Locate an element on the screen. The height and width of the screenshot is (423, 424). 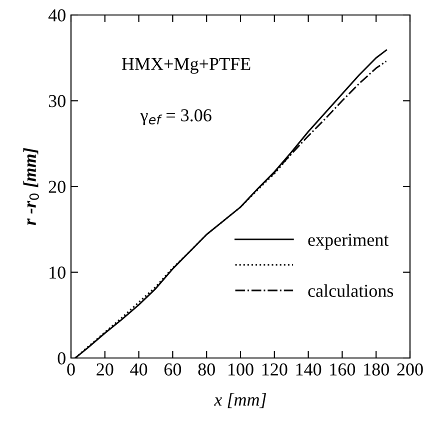
y-tick-label: 20 is located at coordinates (57, 186).